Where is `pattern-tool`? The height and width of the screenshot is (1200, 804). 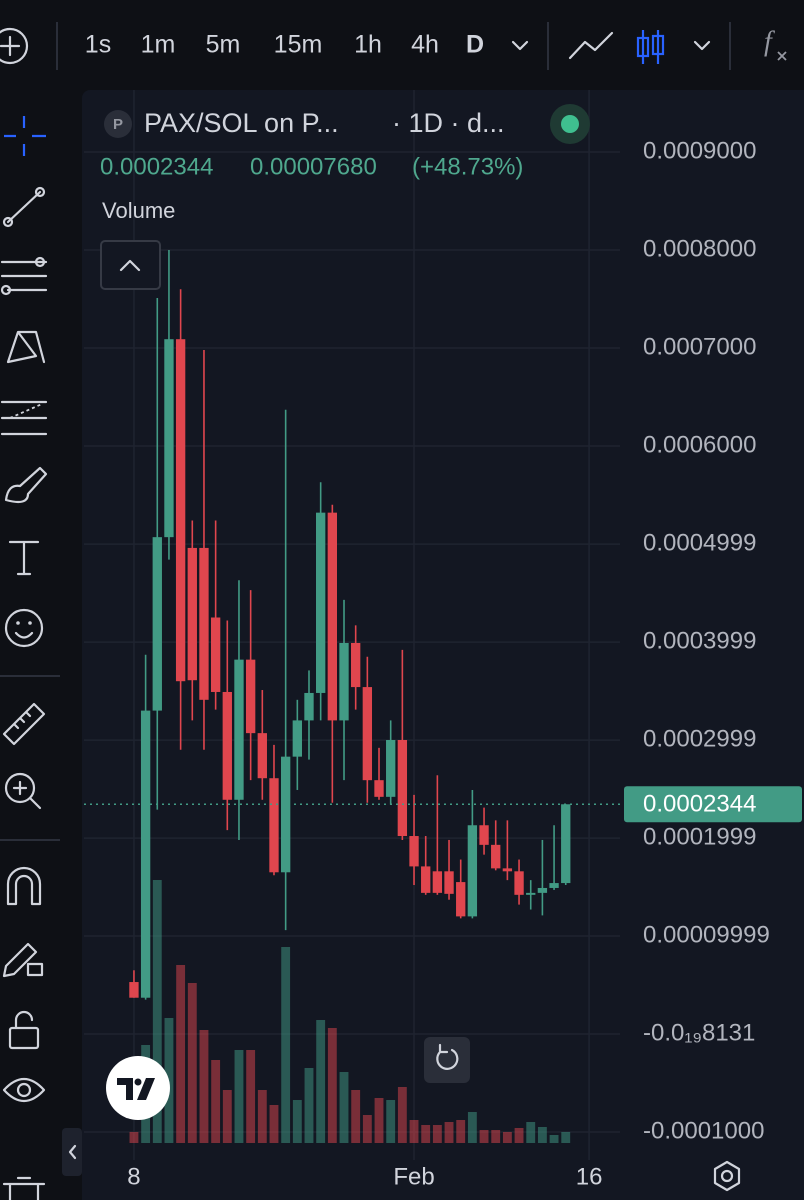 pattern-tool is located at coordinates (26, 347).